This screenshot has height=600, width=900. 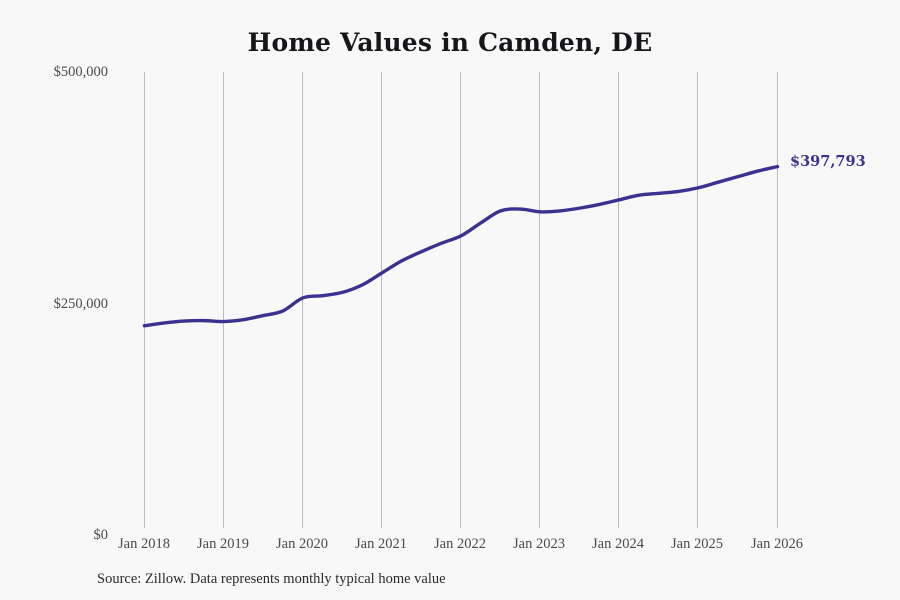 I want to click on end-value-annotation: $397,793, so click(x=828, y=161).